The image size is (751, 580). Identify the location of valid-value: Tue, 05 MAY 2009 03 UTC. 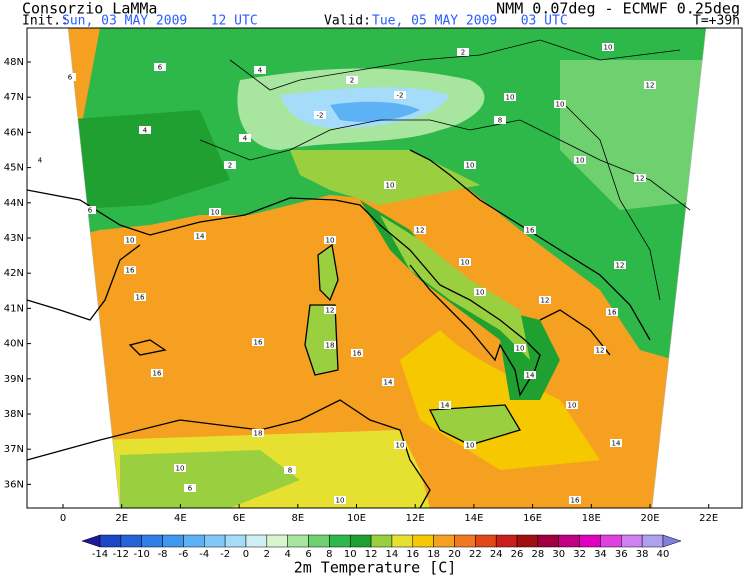
(470, 21).